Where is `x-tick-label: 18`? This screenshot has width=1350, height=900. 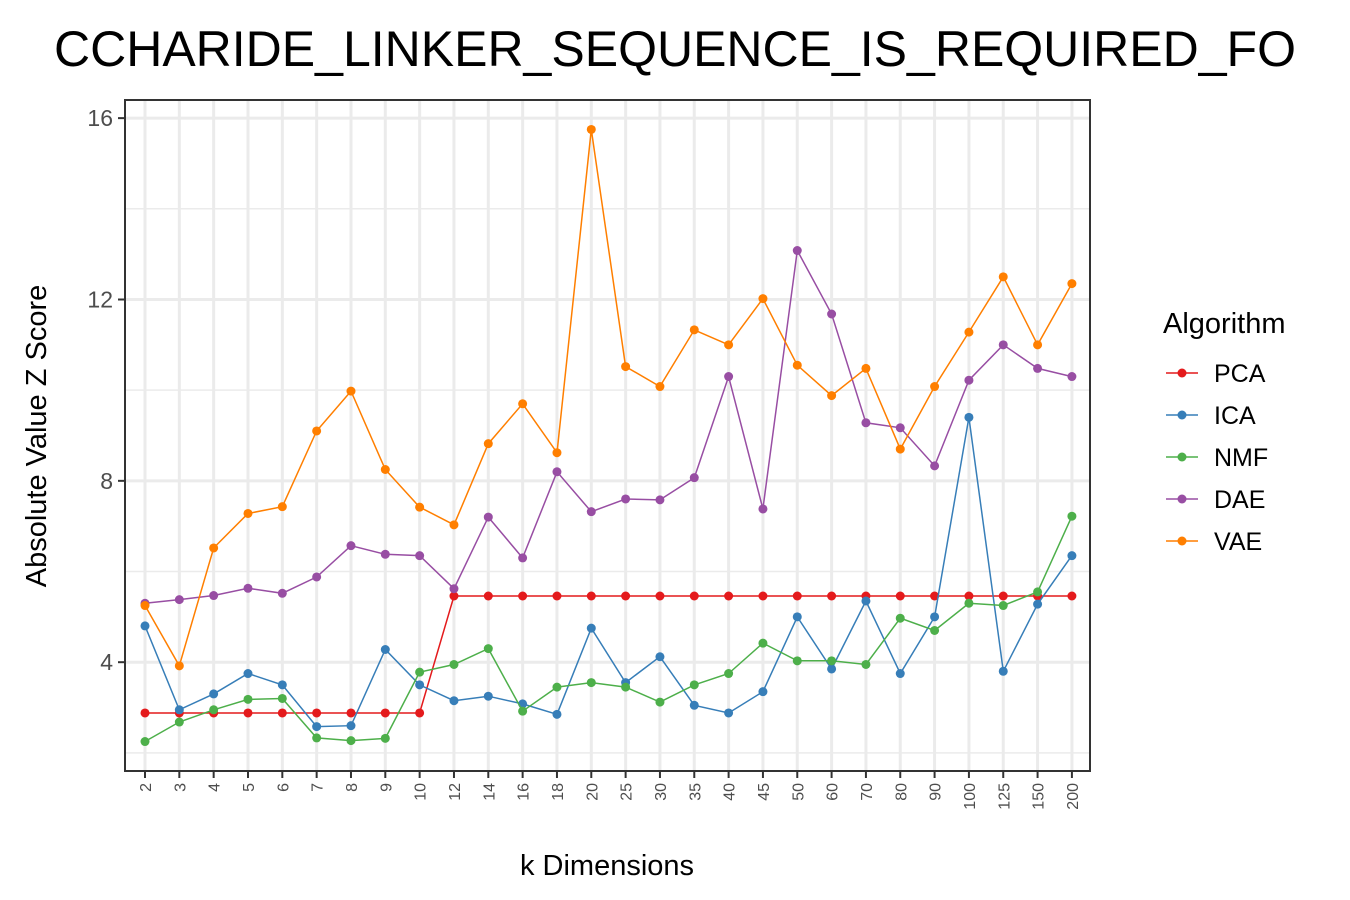 x-tick-label: 18 is located at coordinates (558, 792).